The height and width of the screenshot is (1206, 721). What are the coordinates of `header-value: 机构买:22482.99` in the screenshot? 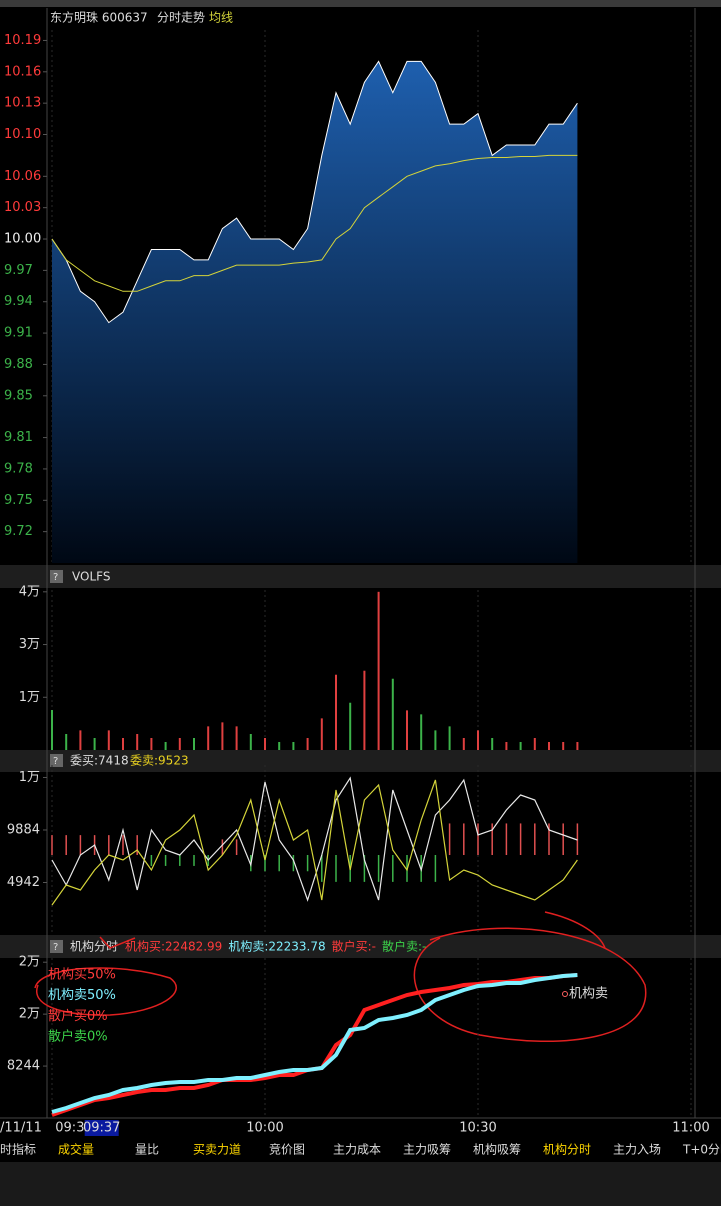 It's located at (173, 946).